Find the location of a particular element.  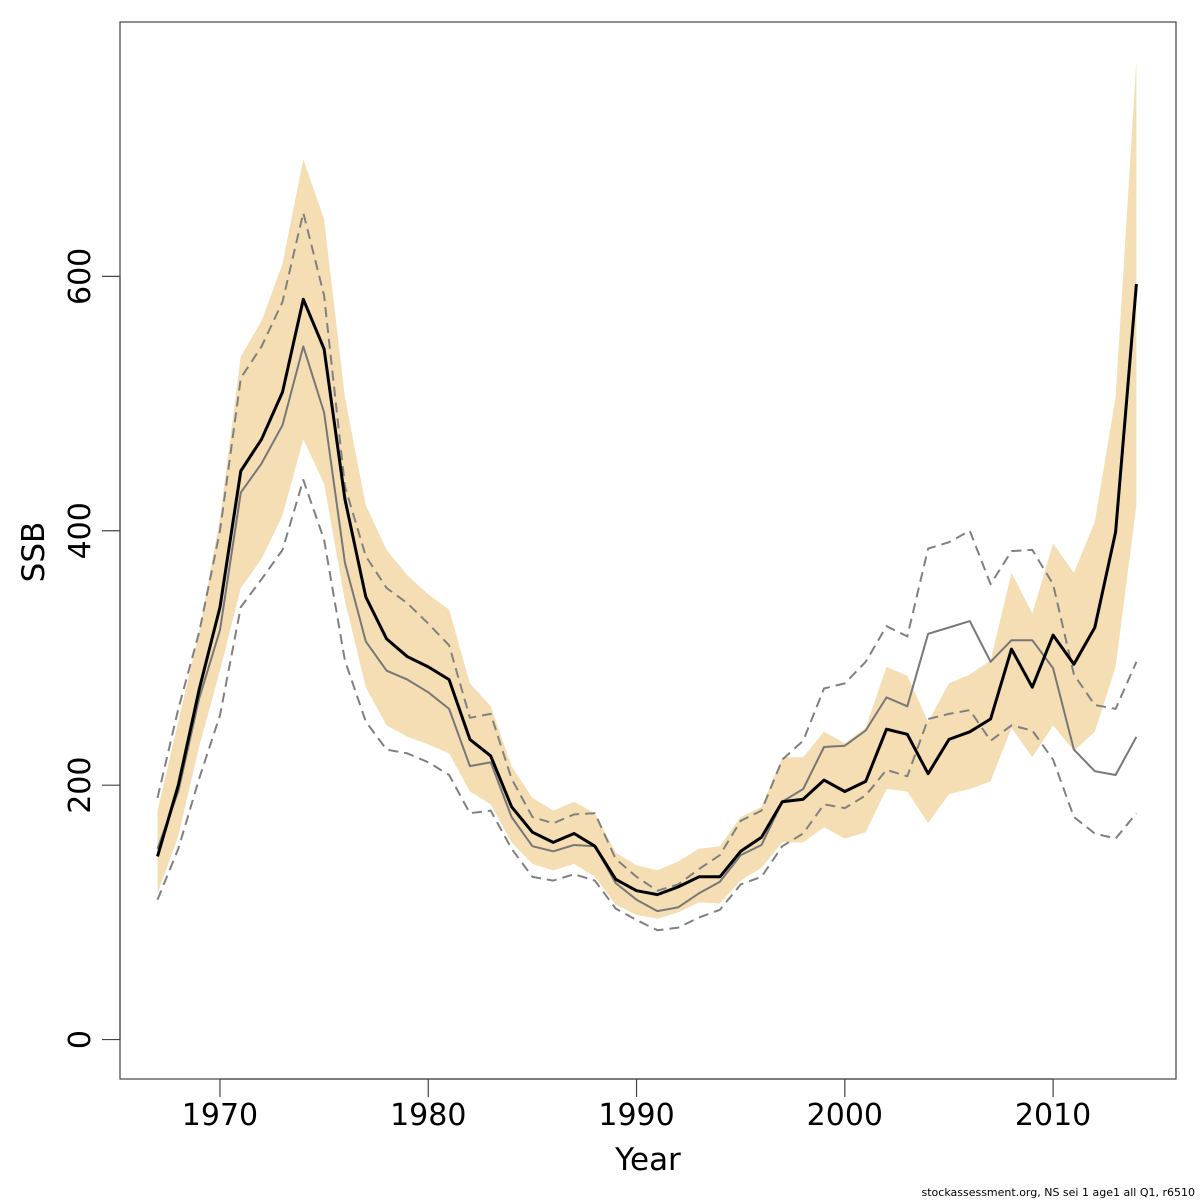

y-axis-title: SSB is located at coordinates (34, 552).